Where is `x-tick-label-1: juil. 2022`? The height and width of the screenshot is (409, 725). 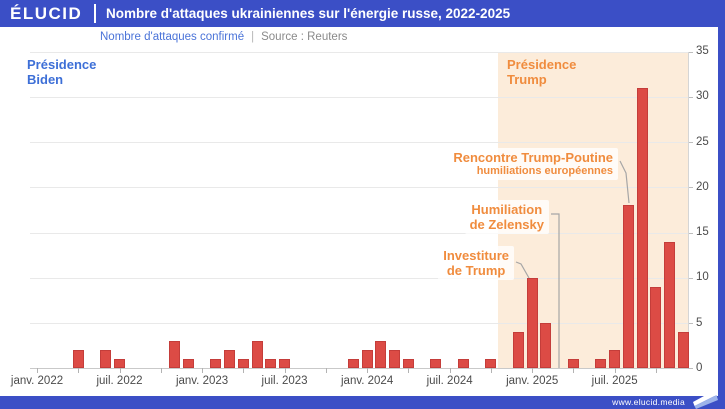
x-tick-label-1: juil. 2022 is located at coordinates (119, 381).